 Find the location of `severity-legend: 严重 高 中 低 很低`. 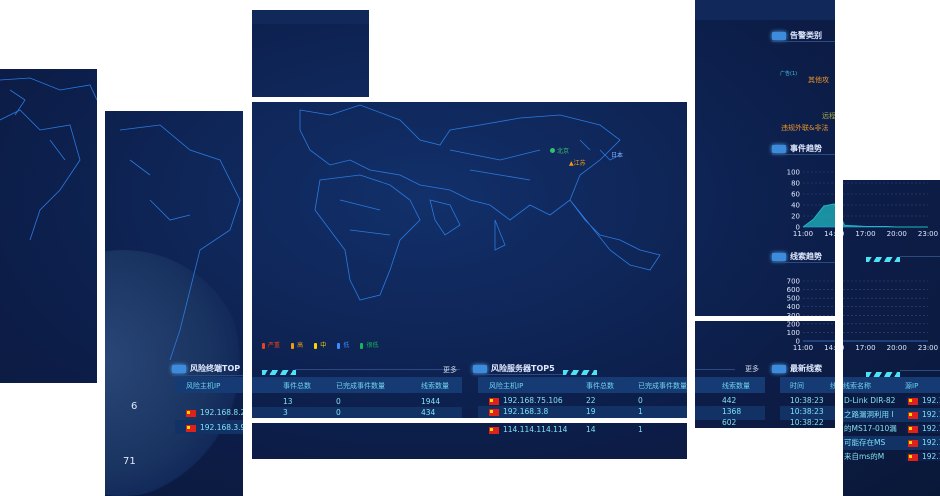

severity-legend: 严重 高 中 低 很低 is located at coordinates (323, 341).